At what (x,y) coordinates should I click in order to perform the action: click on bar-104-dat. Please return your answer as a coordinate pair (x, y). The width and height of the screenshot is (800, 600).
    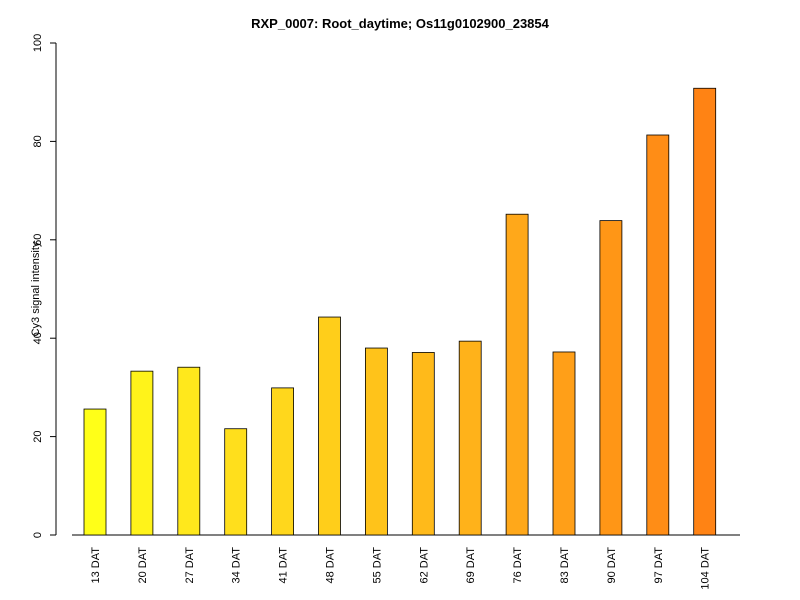
    Looking at the image, I should click on (705, 311).